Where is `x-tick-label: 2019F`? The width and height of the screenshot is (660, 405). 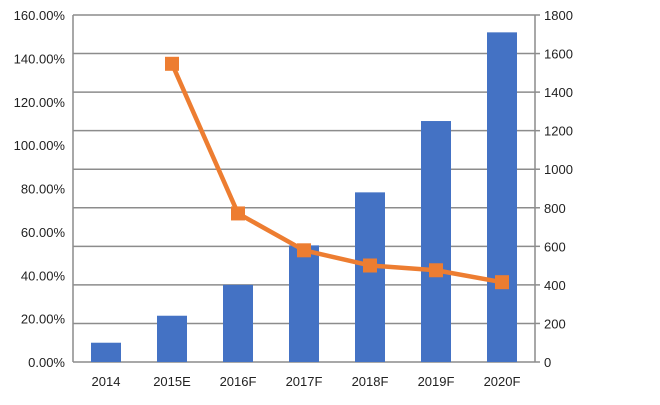 x-tick-label: 2019F is located at coordinates (436, 381).